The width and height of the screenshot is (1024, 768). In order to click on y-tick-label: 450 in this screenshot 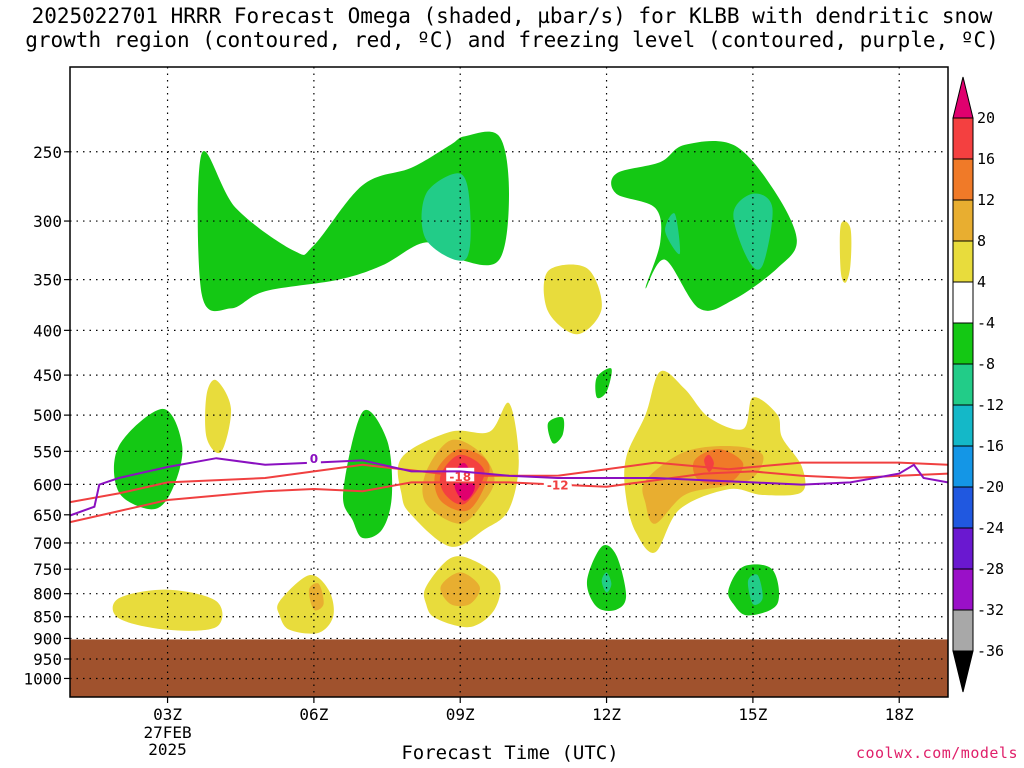, I will do `click(47, 375)`.